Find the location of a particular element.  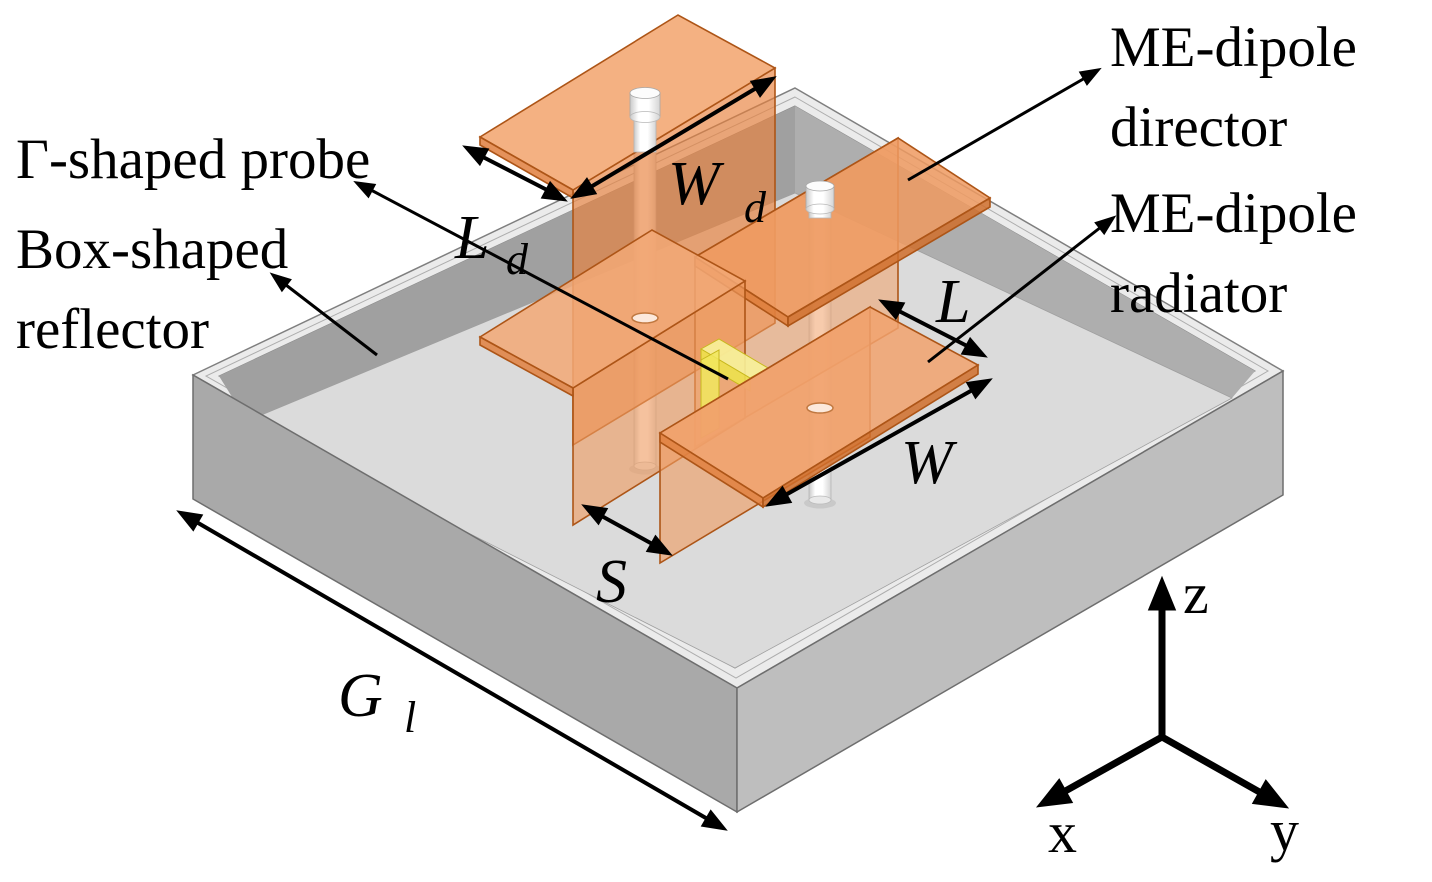

gl-arrow is located at coordinates (452, 670).